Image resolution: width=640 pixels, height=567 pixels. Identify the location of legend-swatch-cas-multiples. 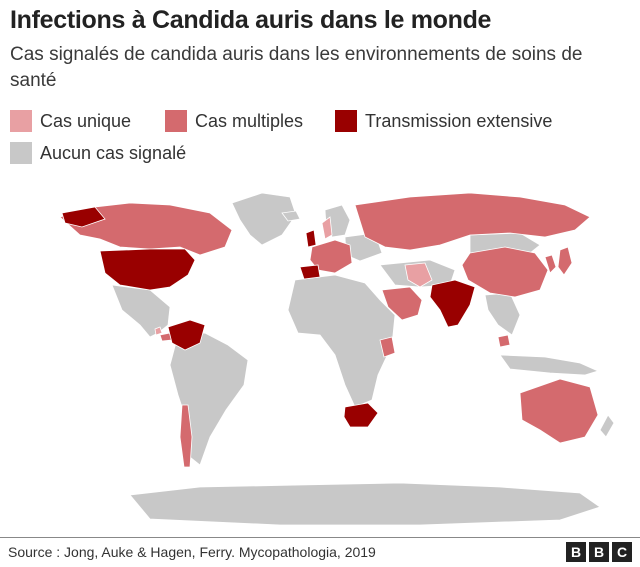
(176, 121).